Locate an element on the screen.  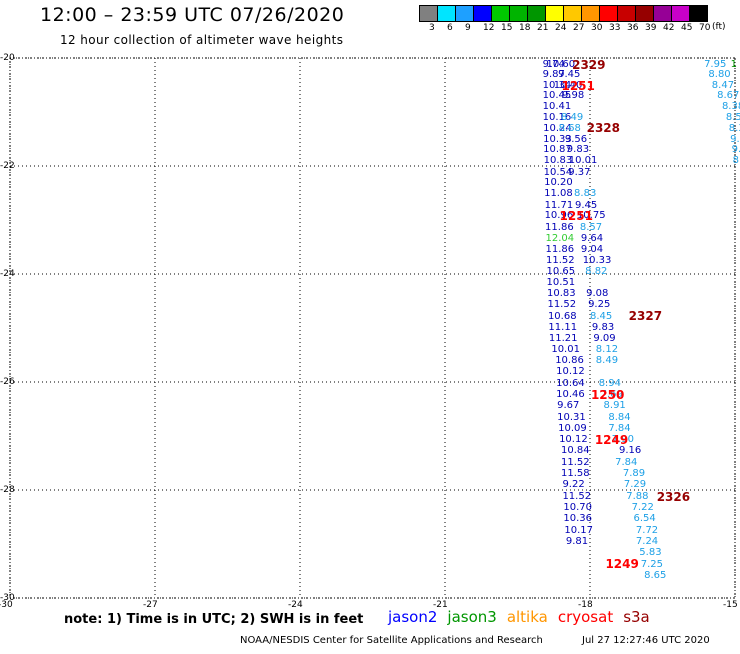
wave-height-value: 10.12 is located at coordinates (573, 439).